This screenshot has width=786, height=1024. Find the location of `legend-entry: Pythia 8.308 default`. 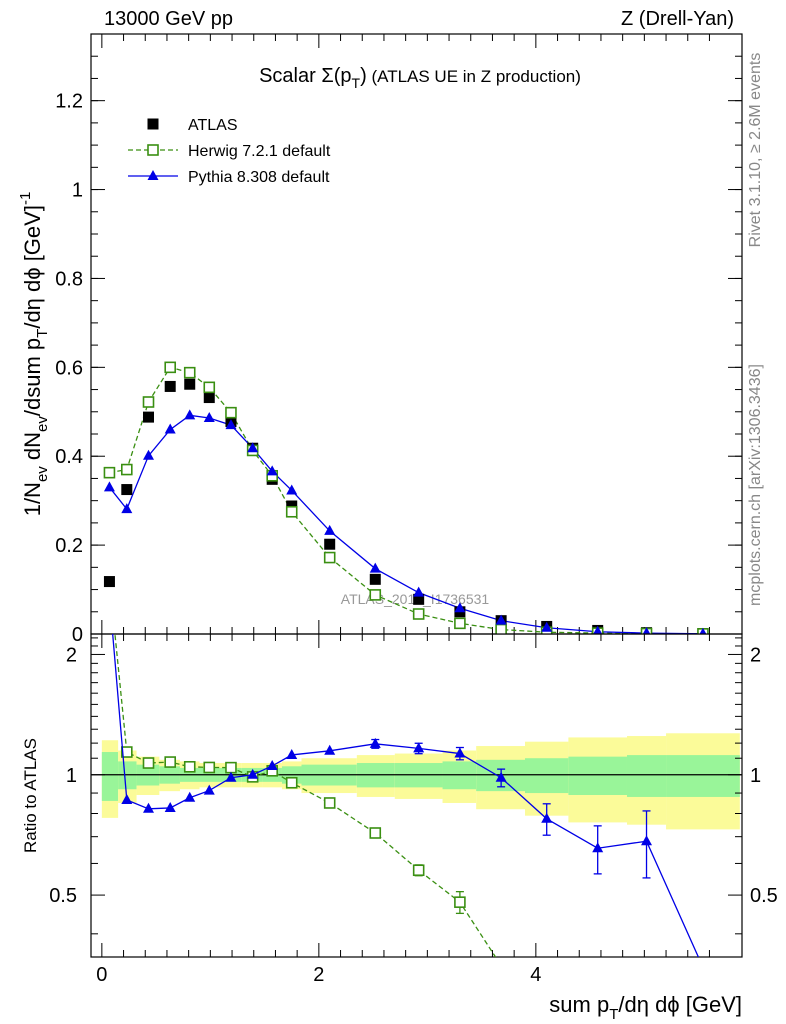

legend-entry: Pythia 8.308 default is located at coordinates (259, 177).